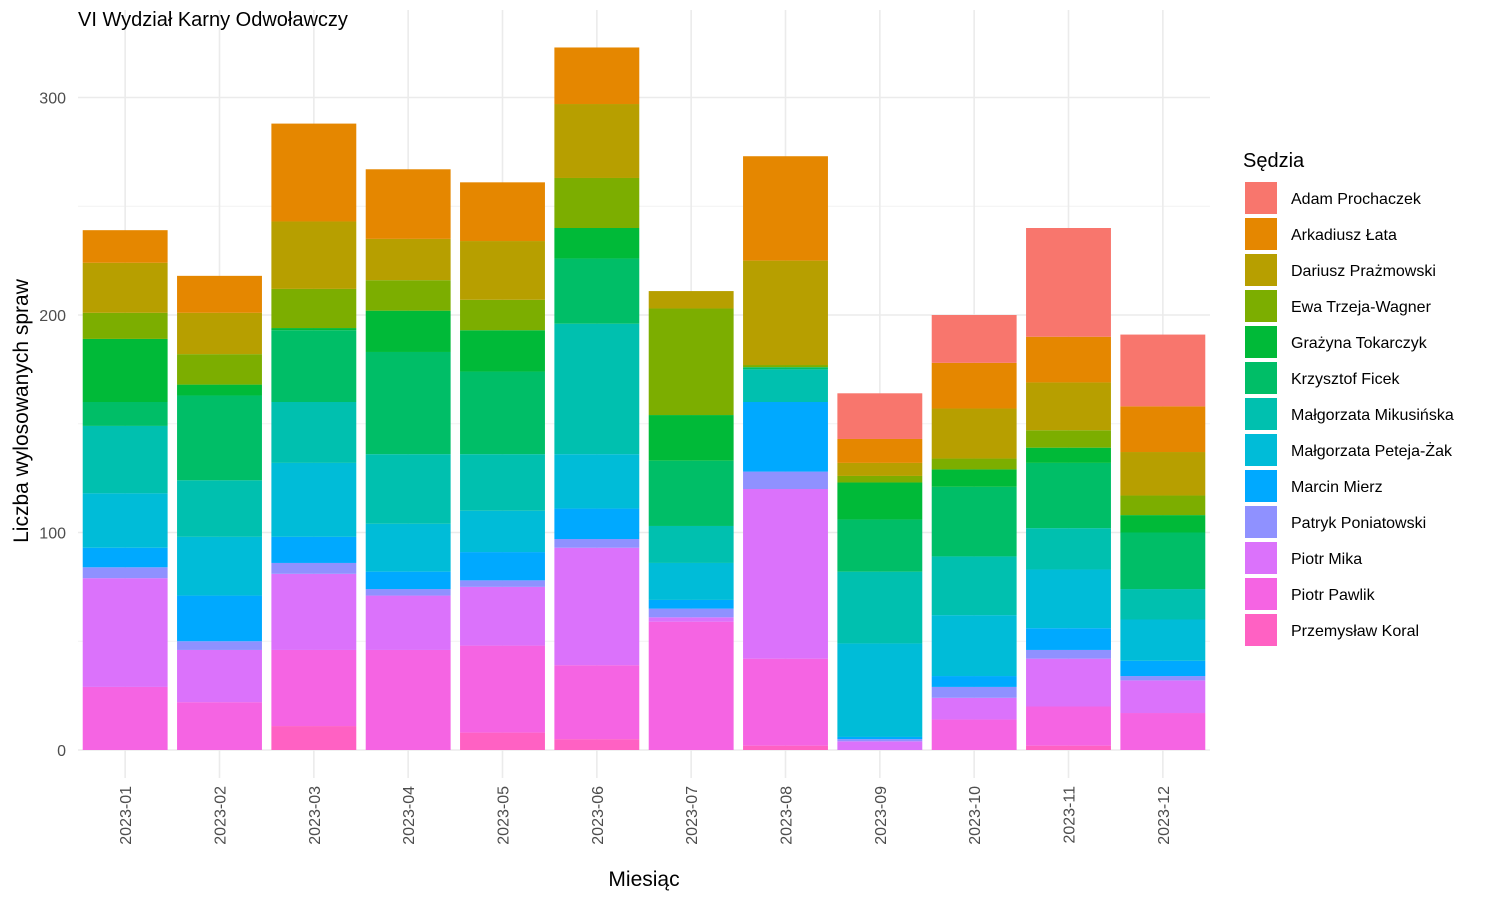 Image resolution: width=1500 pixels, height=900 pixels. I want to click on y-tick-label: 300, so click(52, 99).